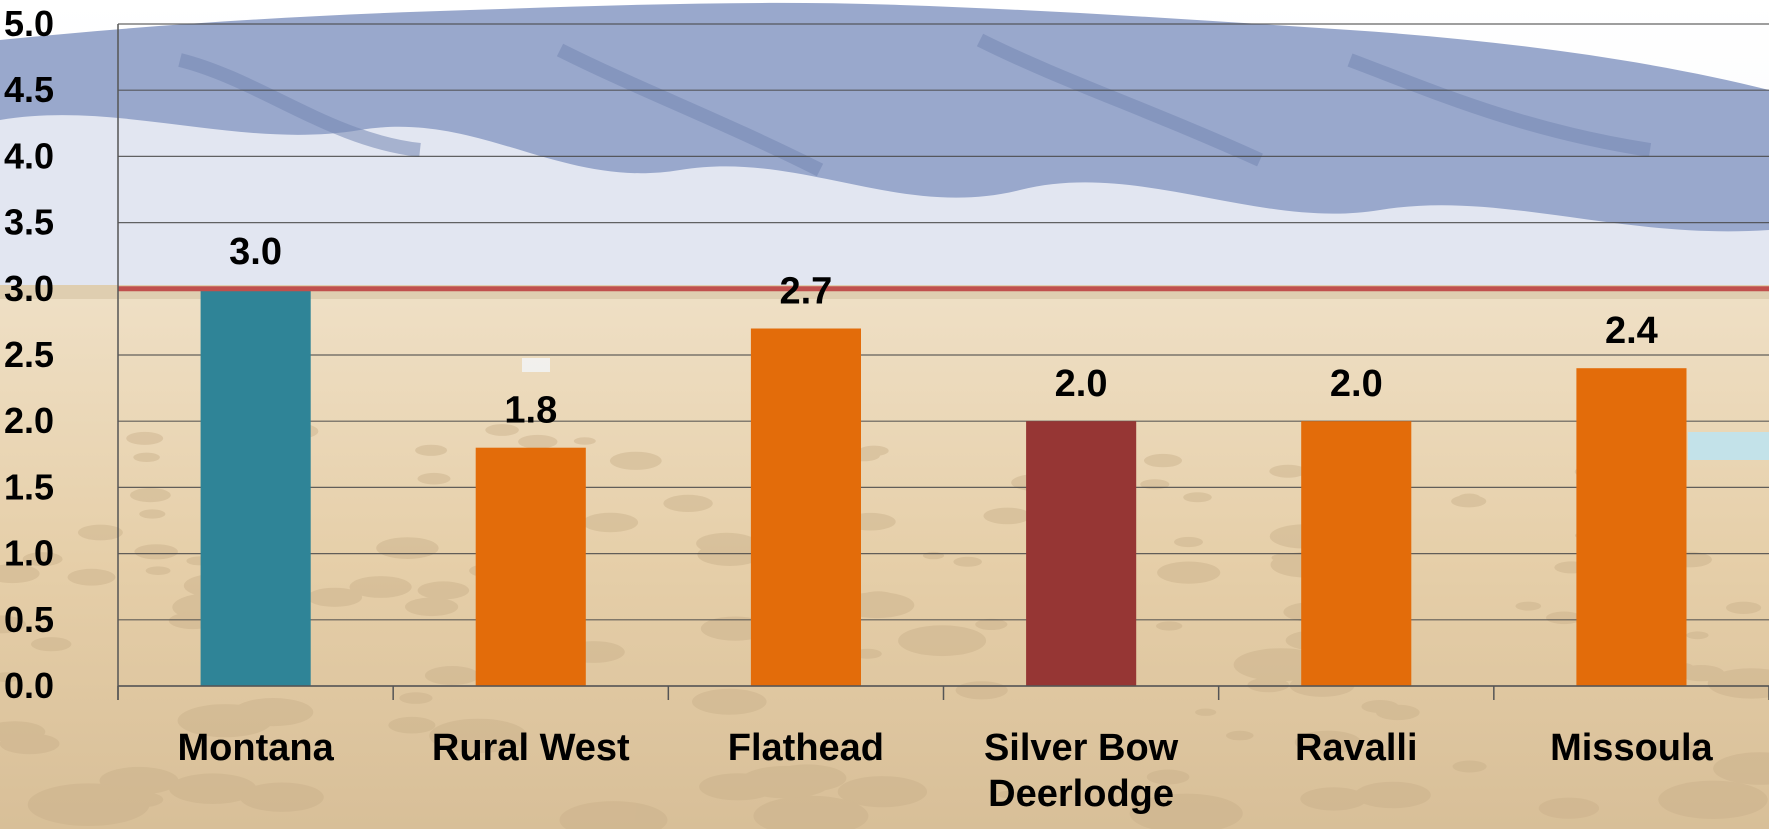 This screenshot has height=829, width=1769. What do you see at coordinates (29, 619) in the screenshot?
I see `y-tick-label: 0.5` at bounding box center [29, 619].